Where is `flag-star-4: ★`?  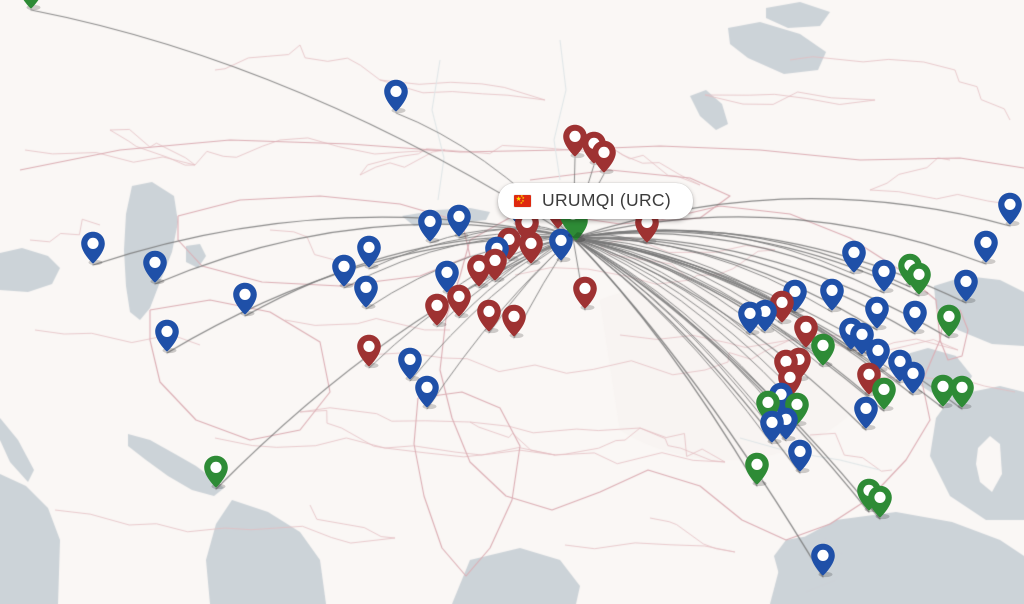
flag-star-4: ★ is located at coordinates (523, 200).